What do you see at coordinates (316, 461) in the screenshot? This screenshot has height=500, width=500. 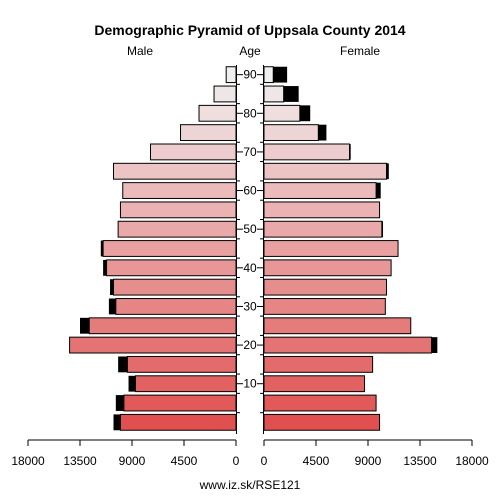 I see `female-x-tick-label: 4500` at bounding box center [316, 461].